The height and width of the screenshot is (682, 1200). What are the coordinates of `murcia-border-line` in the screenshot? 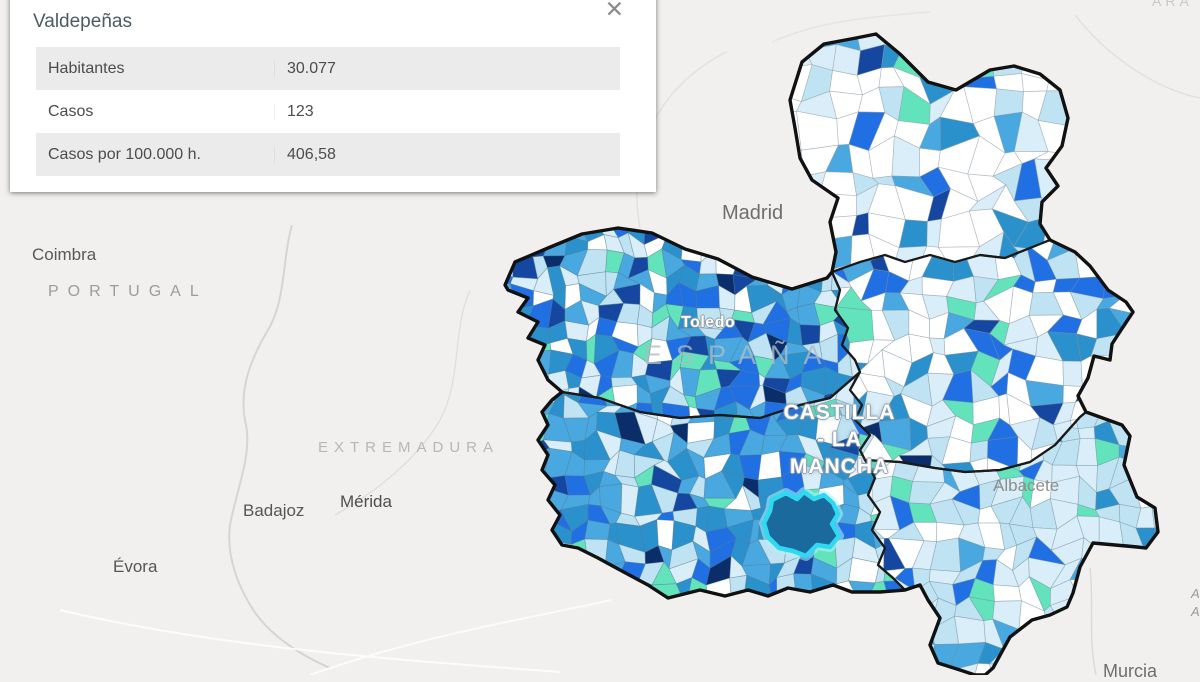 It's located at (1093, 621).